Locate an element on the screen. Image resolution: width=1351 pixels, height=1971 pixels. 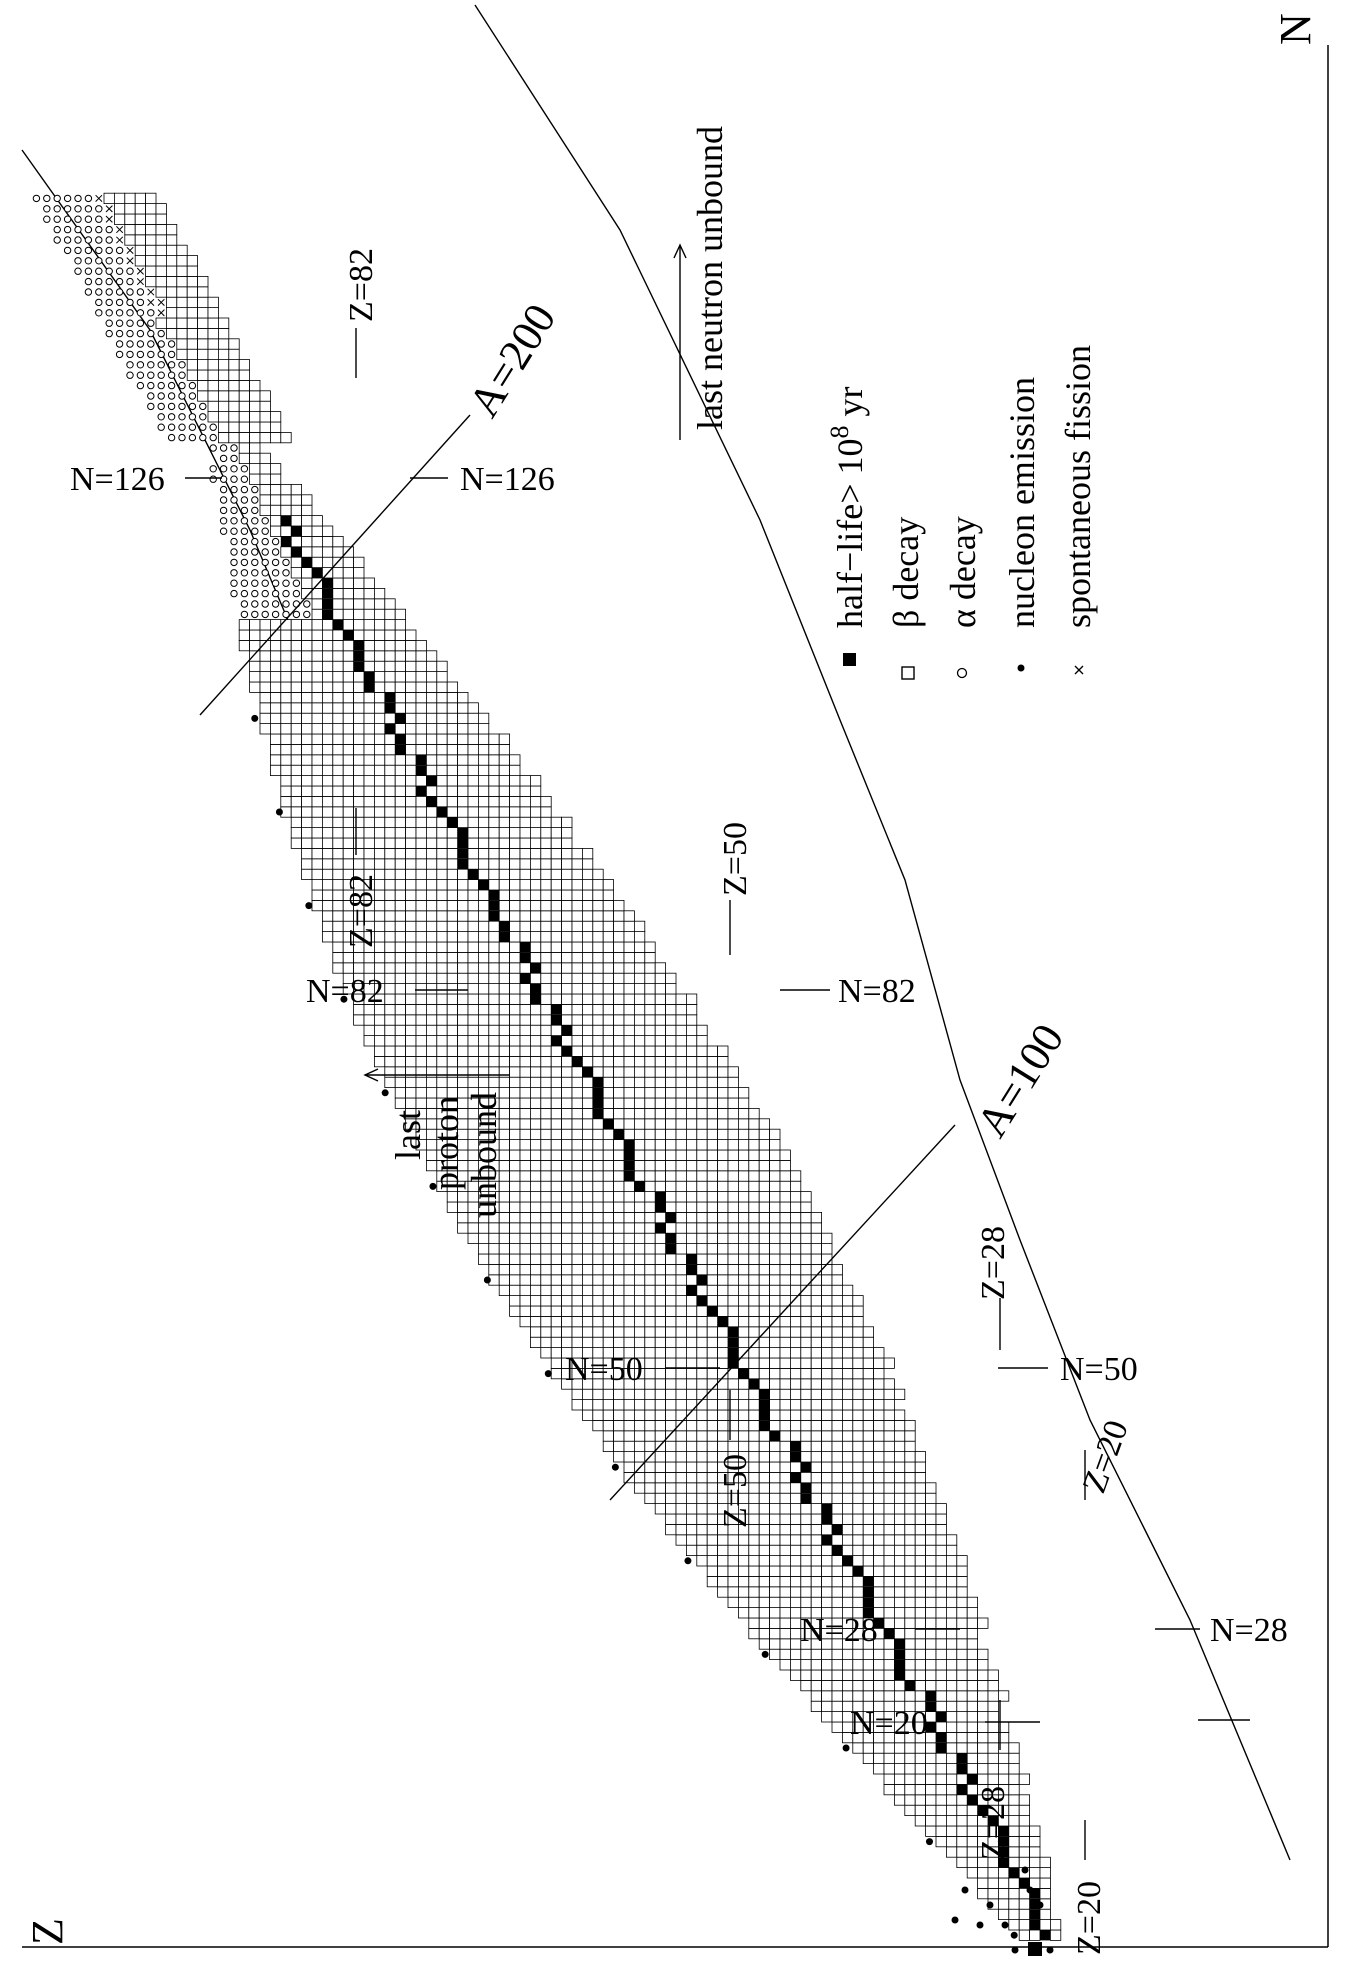
legend-fission-label: spontaneous fission is located at coordinates (1078, 486).